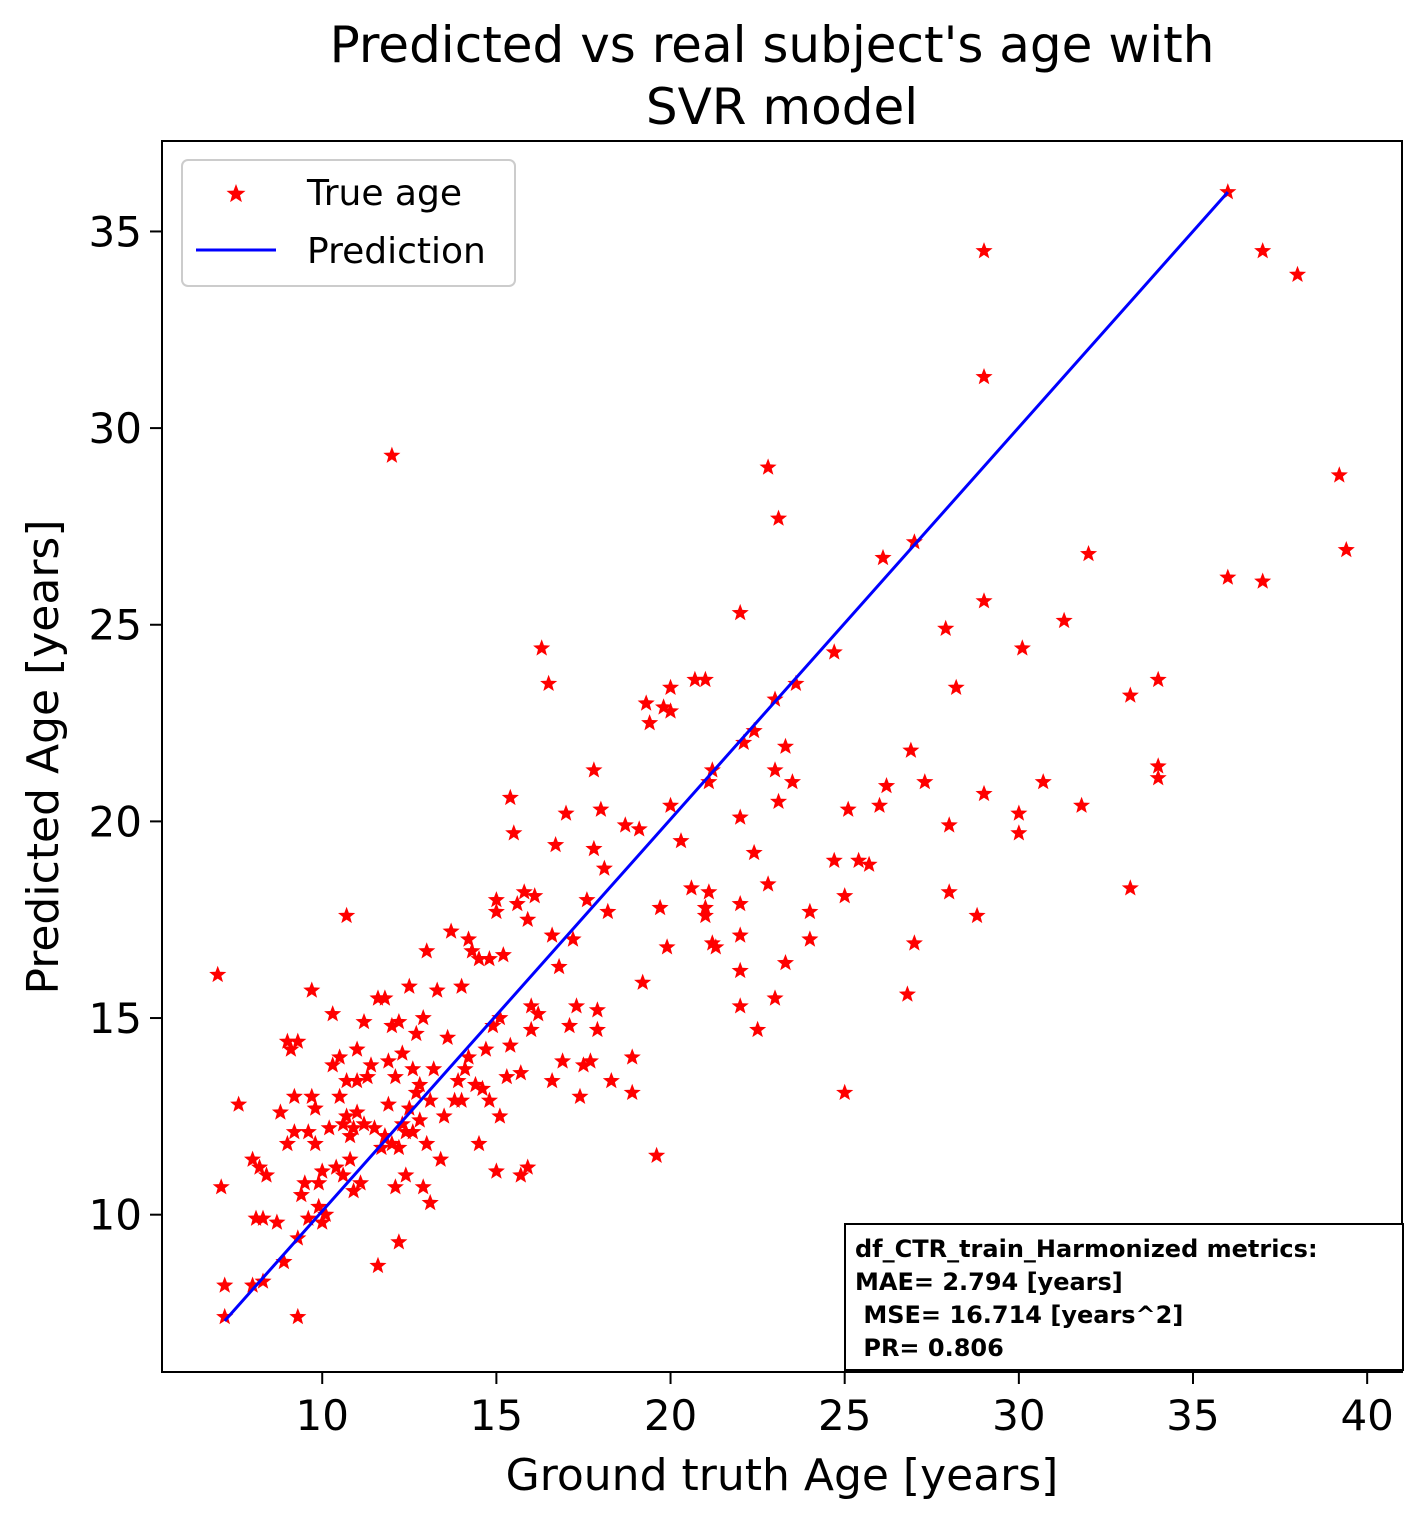 This screenshot has width=1422, height=1519. What do you see at coordinates (321, 1415) in the screenshot?
I see `x-tick-label: 10` at bounding box center [321, 1415].